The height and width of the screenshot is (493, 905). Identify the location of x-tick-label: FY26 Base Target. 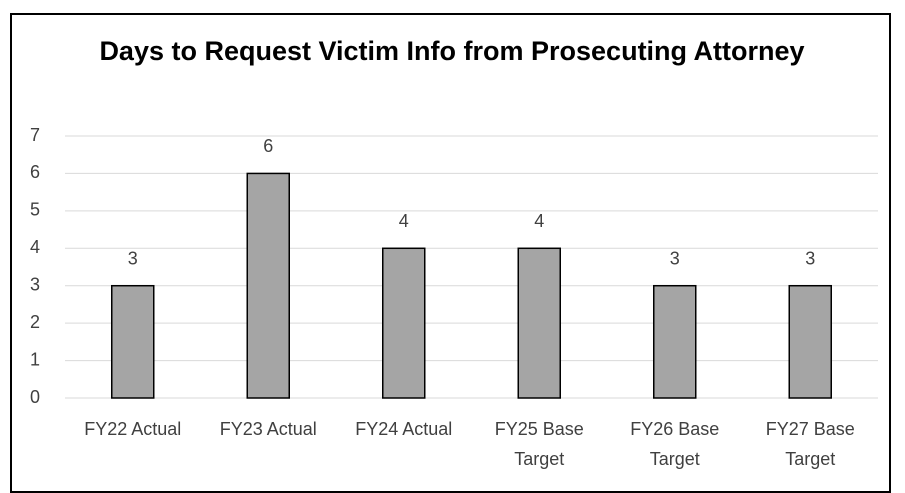
(675, 444).